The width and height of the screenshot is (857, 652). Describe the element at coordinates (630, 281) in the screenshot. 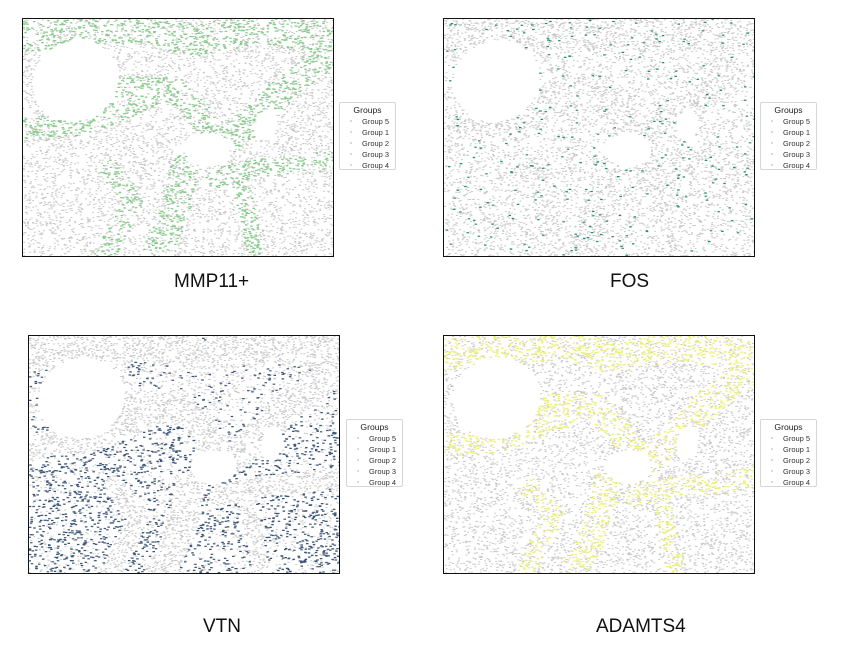

I see `panel-title: FOS` at that location.